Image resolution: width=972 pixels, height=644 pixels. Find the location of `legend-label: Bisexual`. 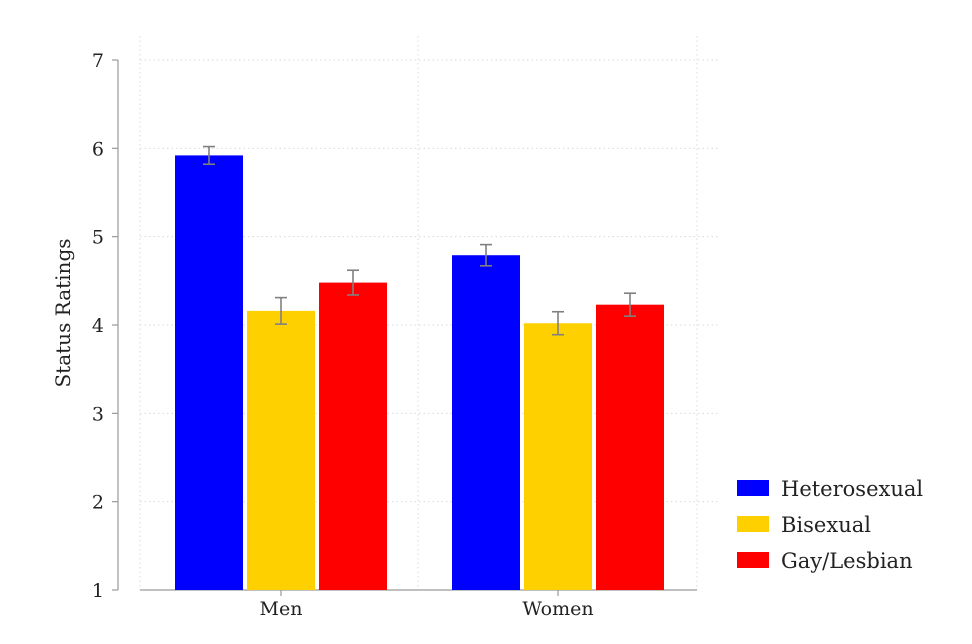

legend-label: Bisexual is located at coordinates (826, 525).